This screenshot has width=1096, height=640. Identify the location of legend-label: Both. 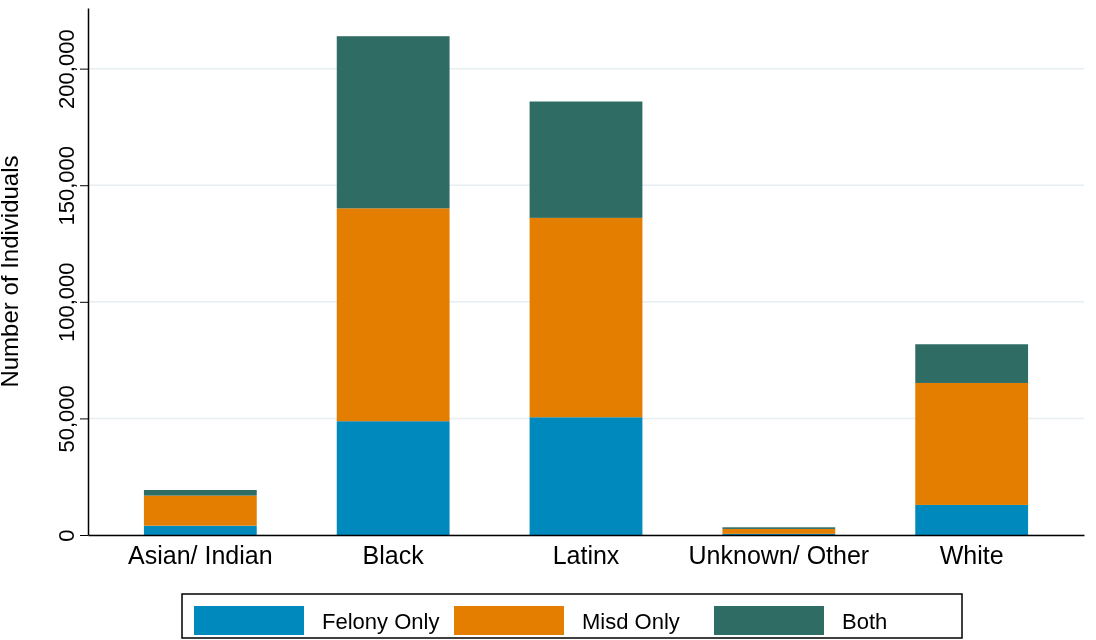
(865, 621).